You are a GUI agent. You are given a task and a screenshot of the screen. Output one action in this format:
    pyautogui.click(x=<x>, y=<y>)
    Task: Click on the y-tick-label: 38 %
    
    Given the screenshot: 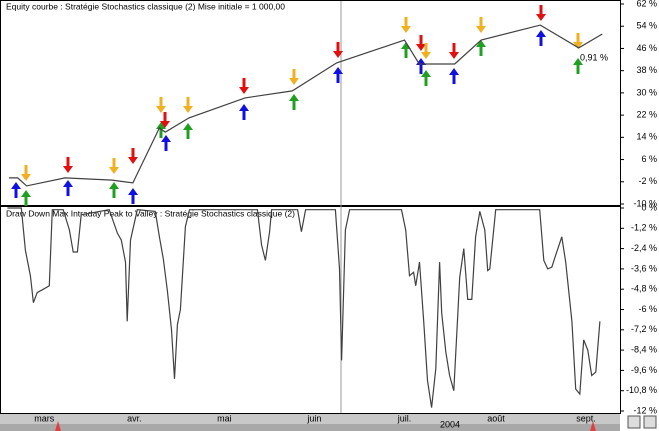 What is the action you would take?
    pyautogui.click(x=646, y=70)
    